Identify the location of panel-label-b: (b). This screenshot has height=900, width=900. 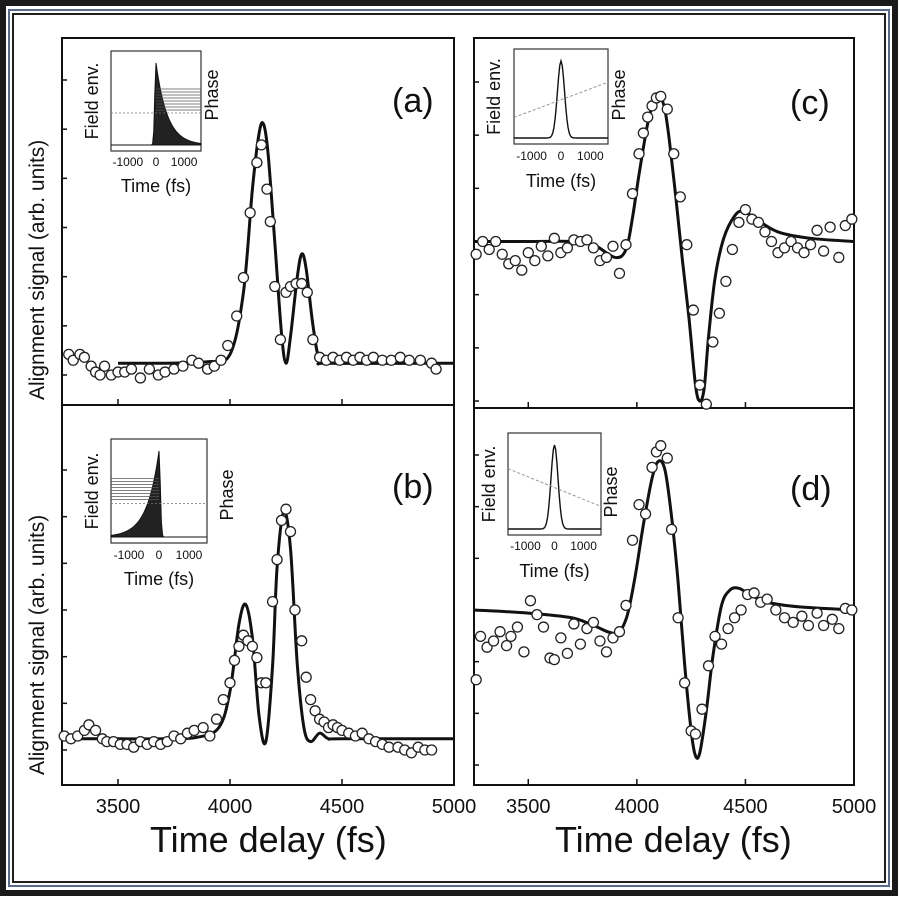
(413, 487).